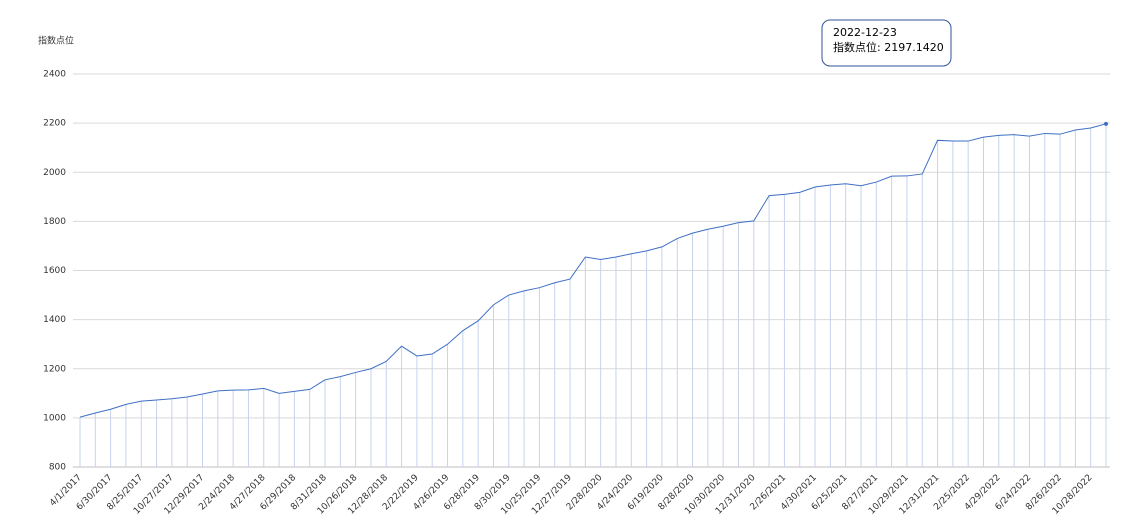 The width and height of the screenshot is (1131, 530). I want to click on highlight-point, so click(1106, 123).